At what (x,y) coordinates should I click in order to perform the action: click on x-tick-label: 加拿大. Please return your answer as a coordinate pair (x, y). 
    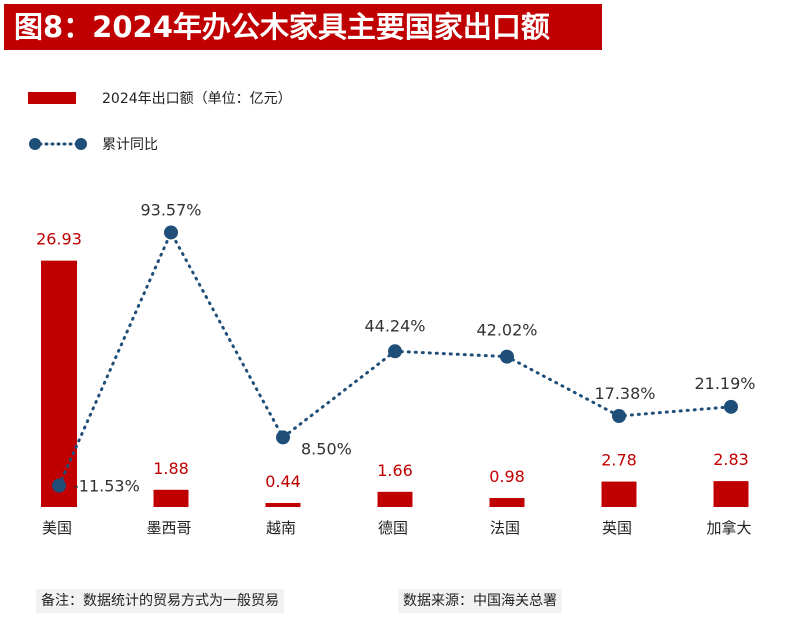
    Looking at the image, I should click on (728, 528).